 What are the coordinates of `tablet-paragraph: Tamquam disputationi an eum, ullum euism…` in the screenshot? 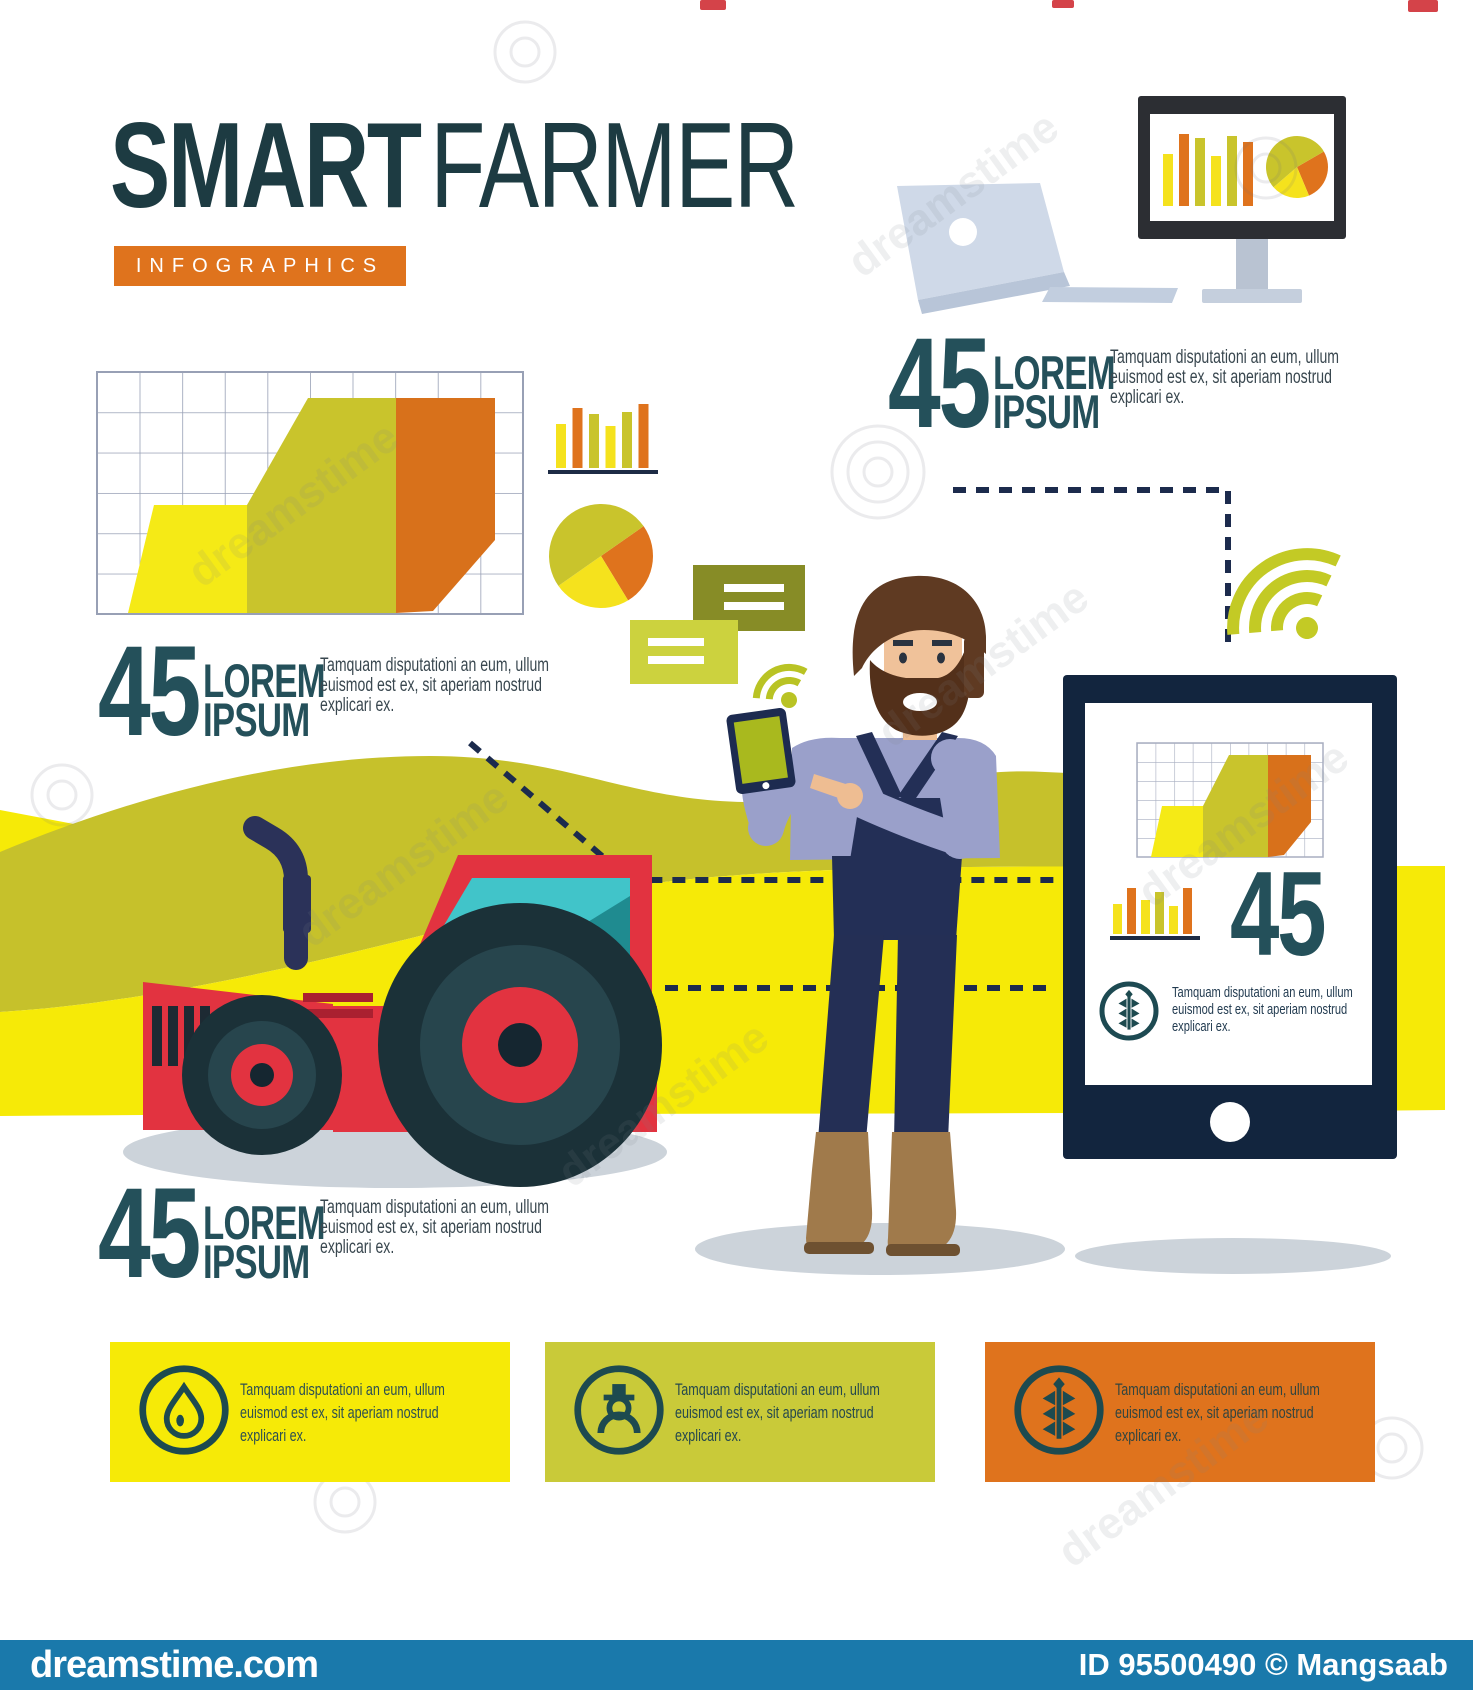 It's located at (1262, 1009).